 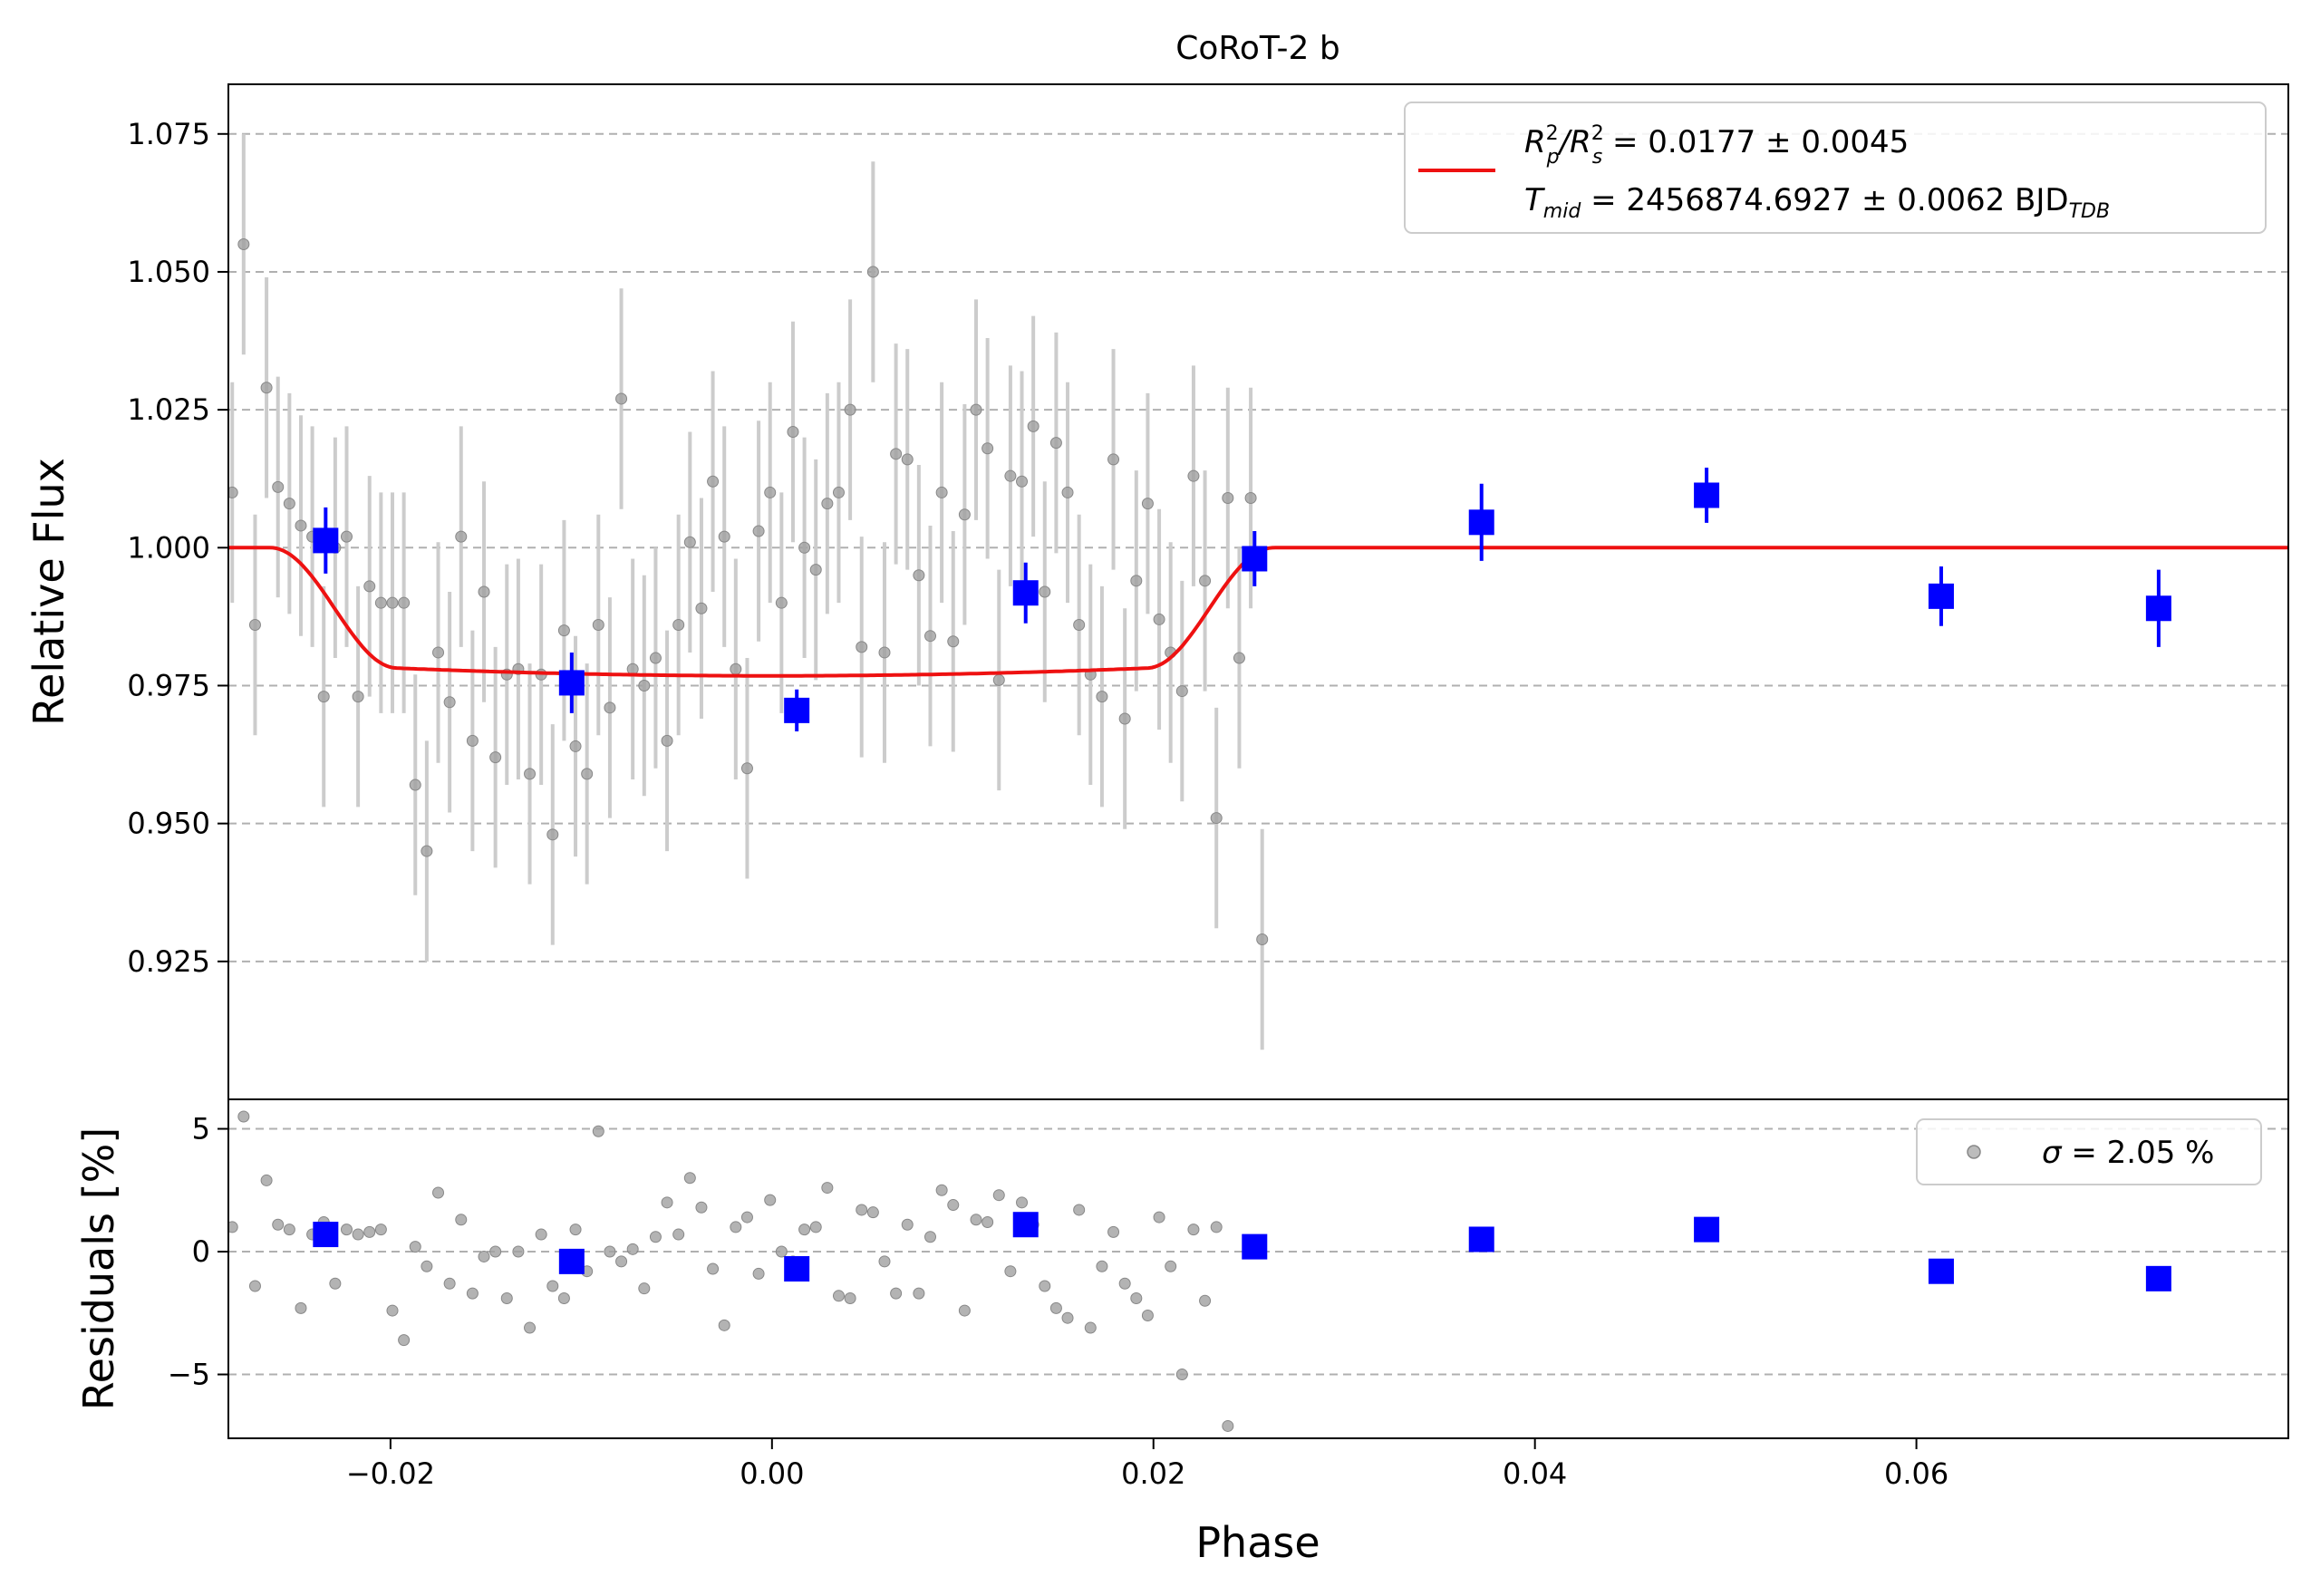 What do you see at coordinates (1242, 1251) in the screenshot?
I see `residual-binned-points` at bounding box center [1242, 1251].